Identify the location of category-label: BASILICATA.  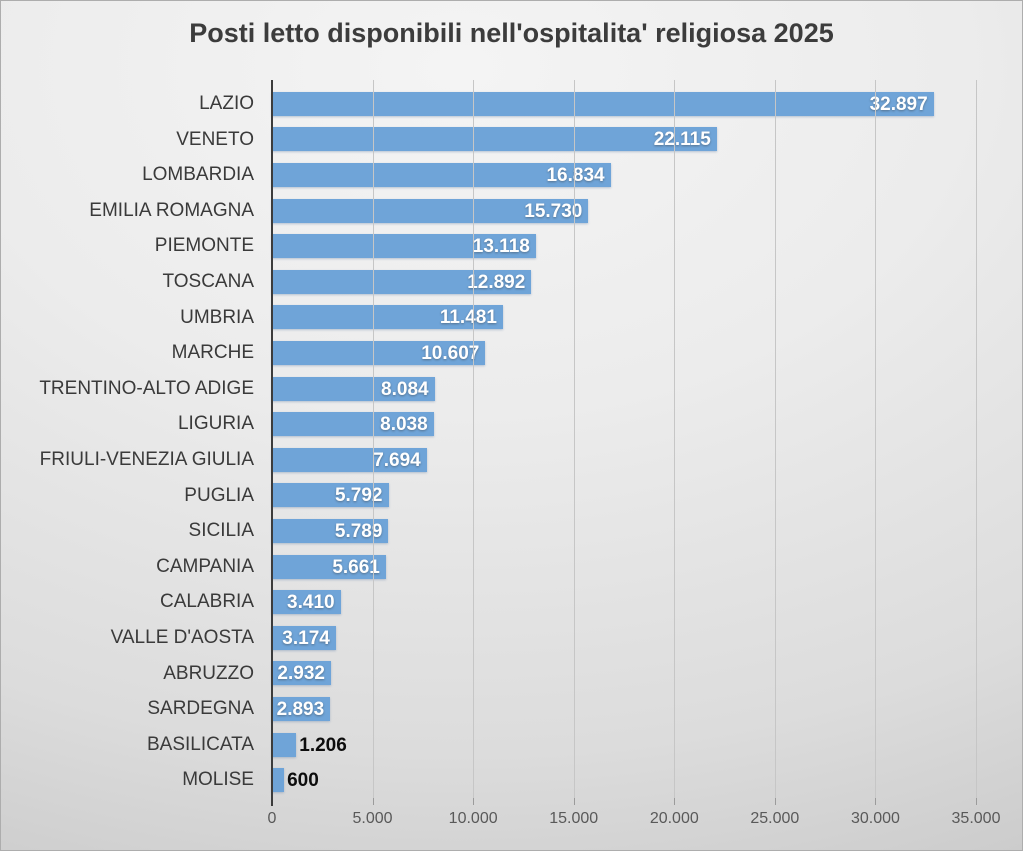
(200, 744).